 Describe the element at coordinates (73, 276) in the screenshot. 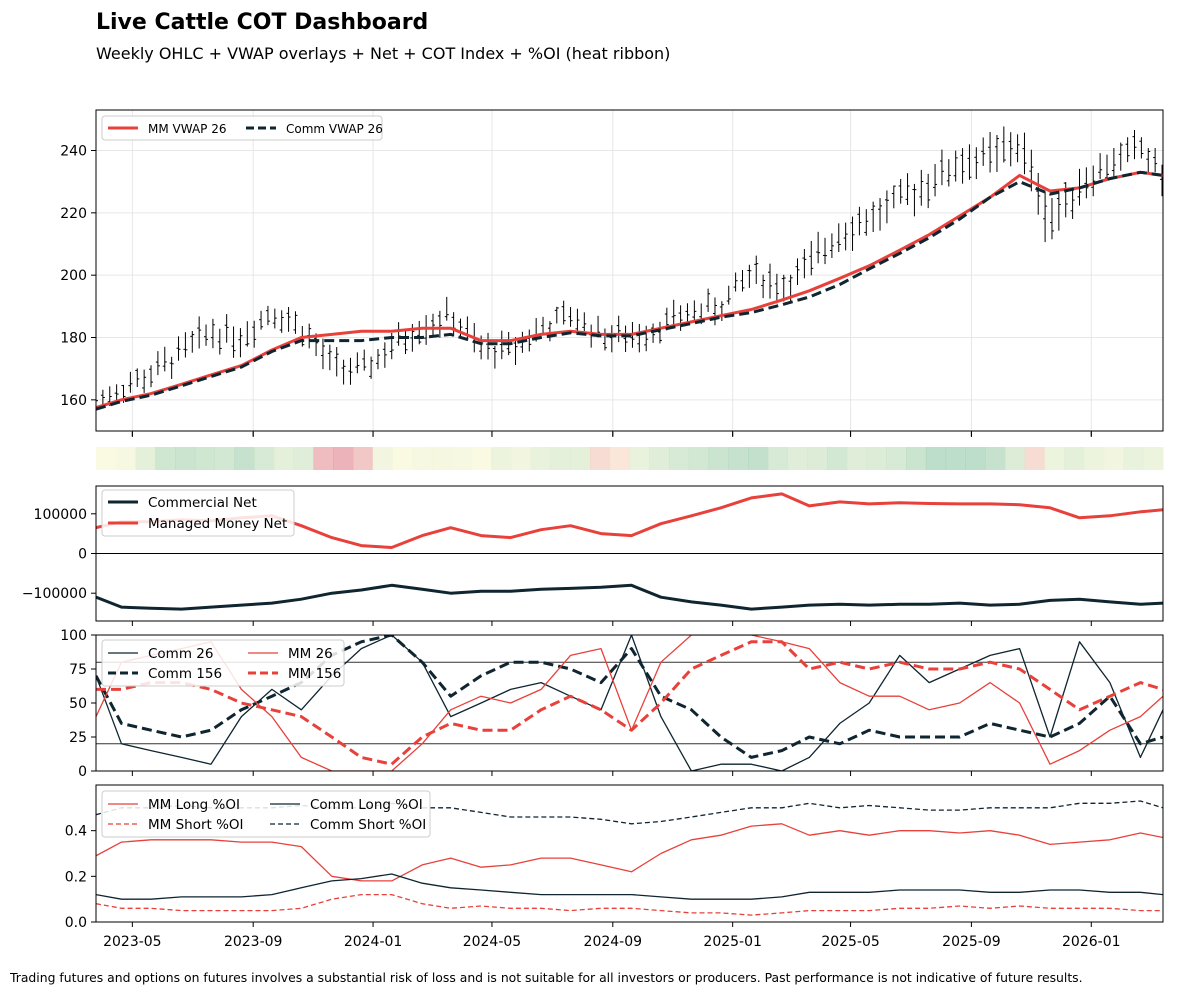

I see `y-tick-label: 200` at that location.